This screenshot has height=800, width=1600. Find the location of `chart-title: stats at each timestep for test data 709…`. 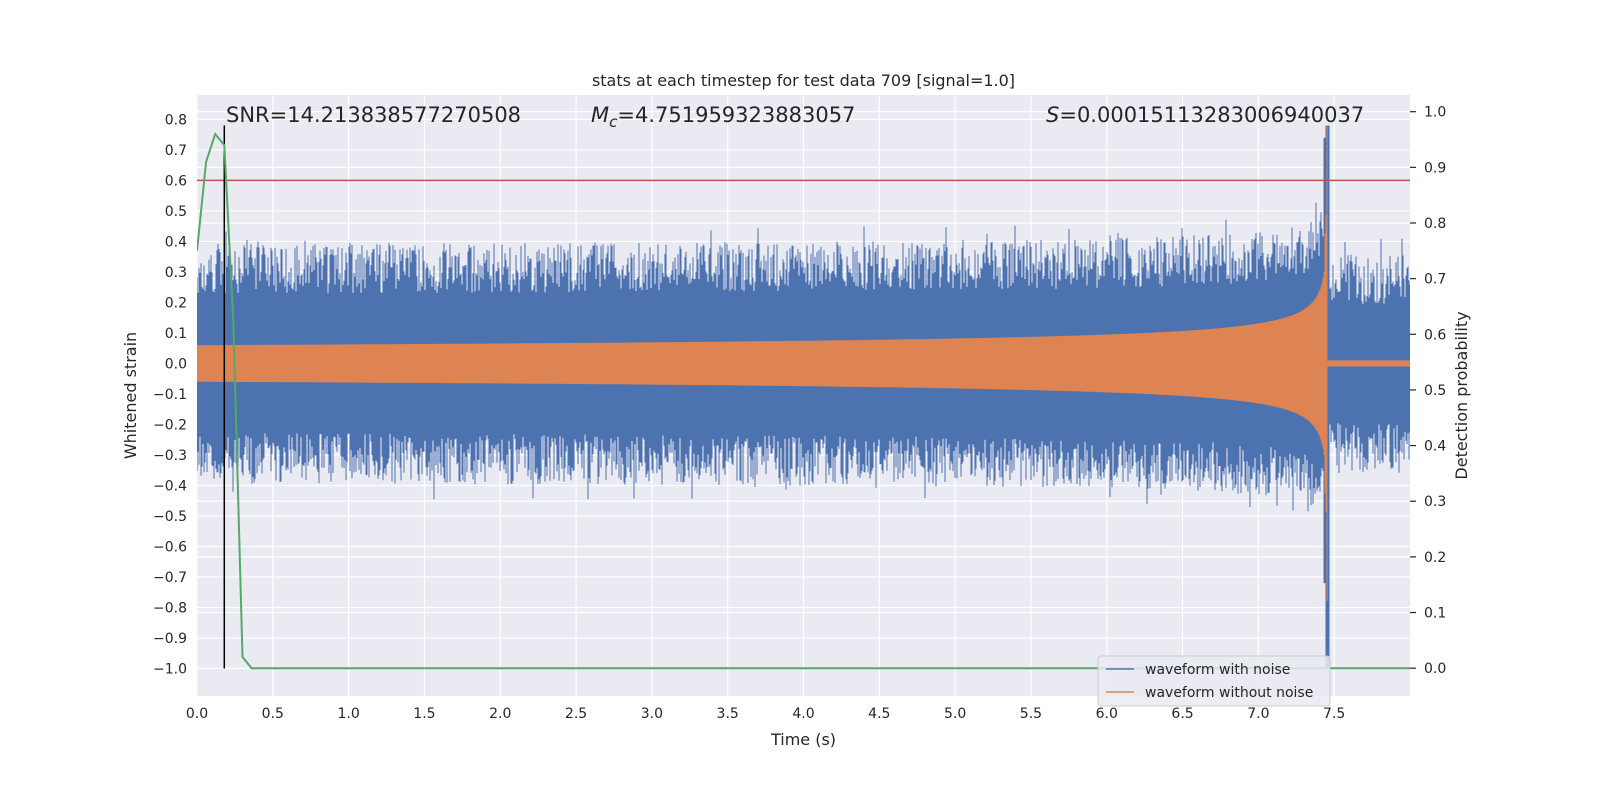

chart-title: stats at each timestep for test data 709… is located at coordinates (803, 80).